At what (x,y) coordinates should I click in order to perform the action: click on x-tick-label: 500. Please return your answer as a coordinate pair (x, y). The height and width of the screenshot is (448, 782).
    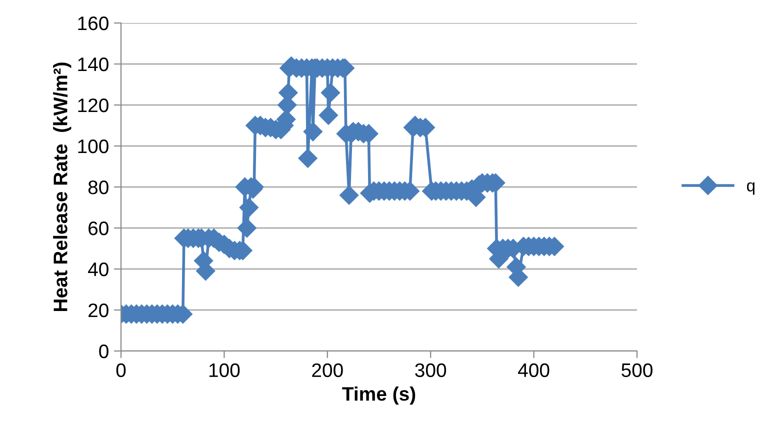
    Looking at the image, I should click on (637, 370).